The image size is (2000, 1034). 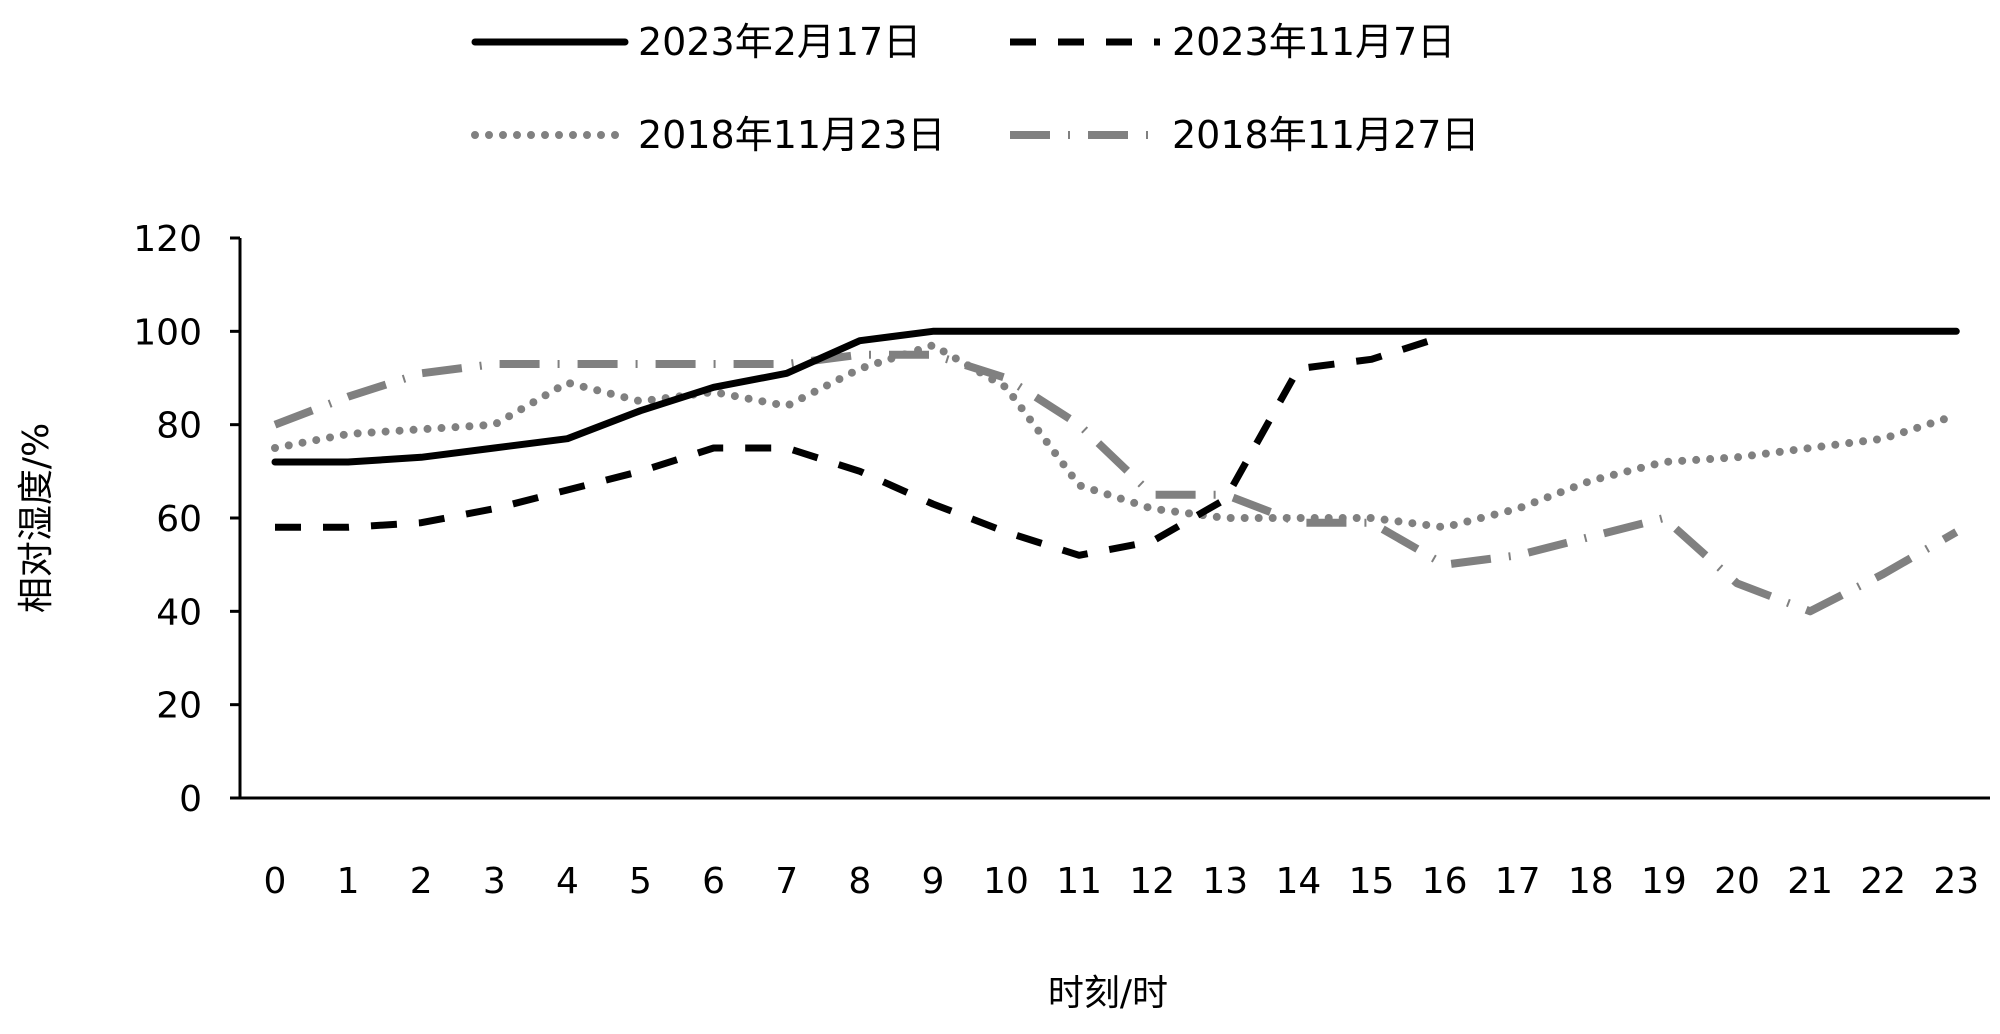 What do you see at coordinates (1108, 993) in the screenshot?
I see `x-axis-label: 时刻/时` at bounding box center [1108, 993].